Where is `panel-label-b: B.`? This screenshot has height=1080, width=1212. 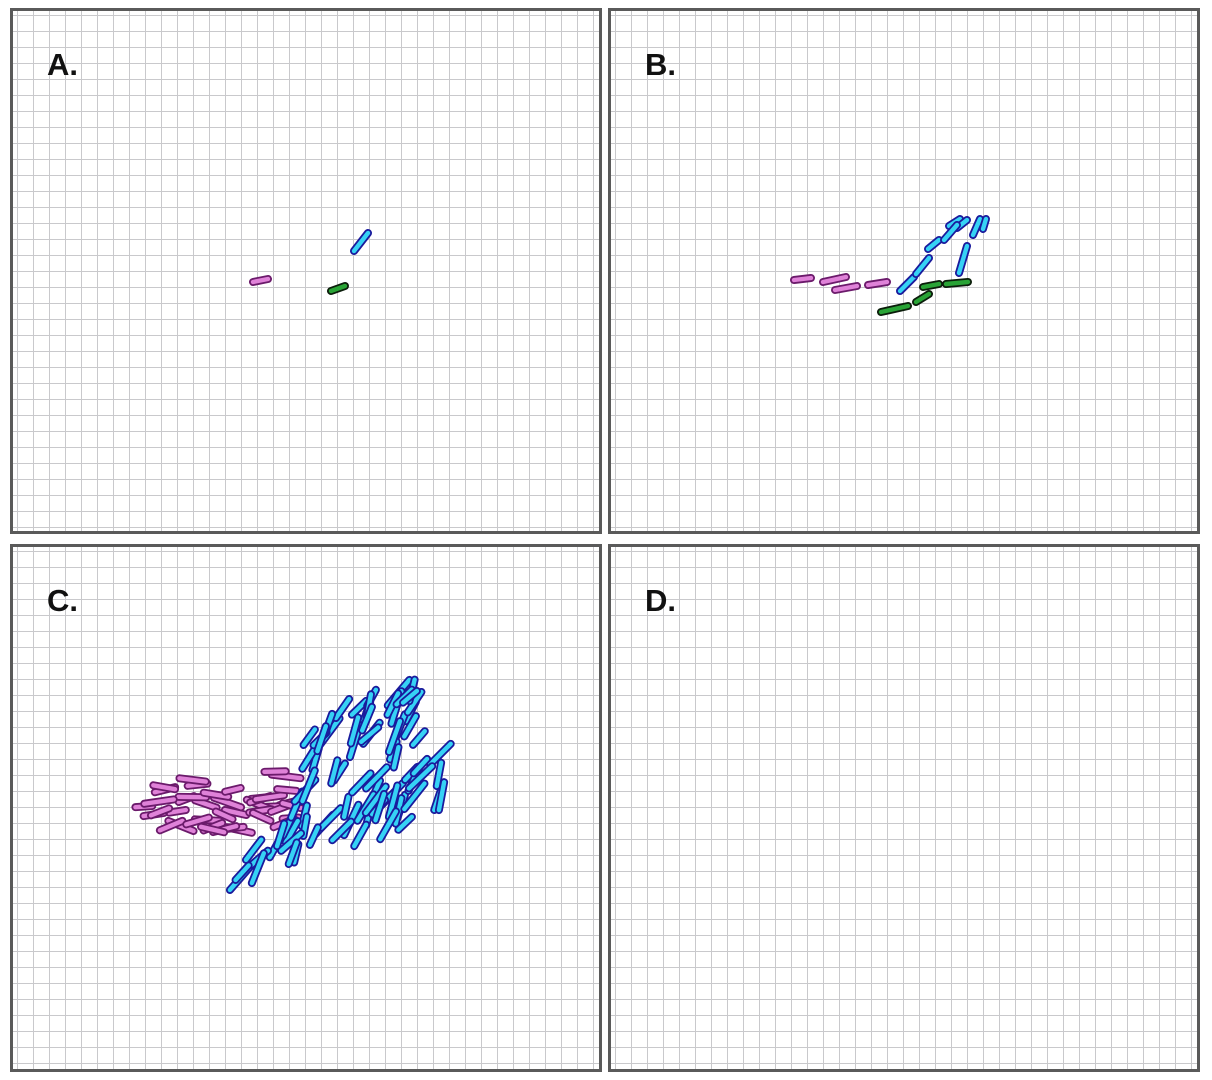
panel-label-b: B. is located at coordinates (660, 64).